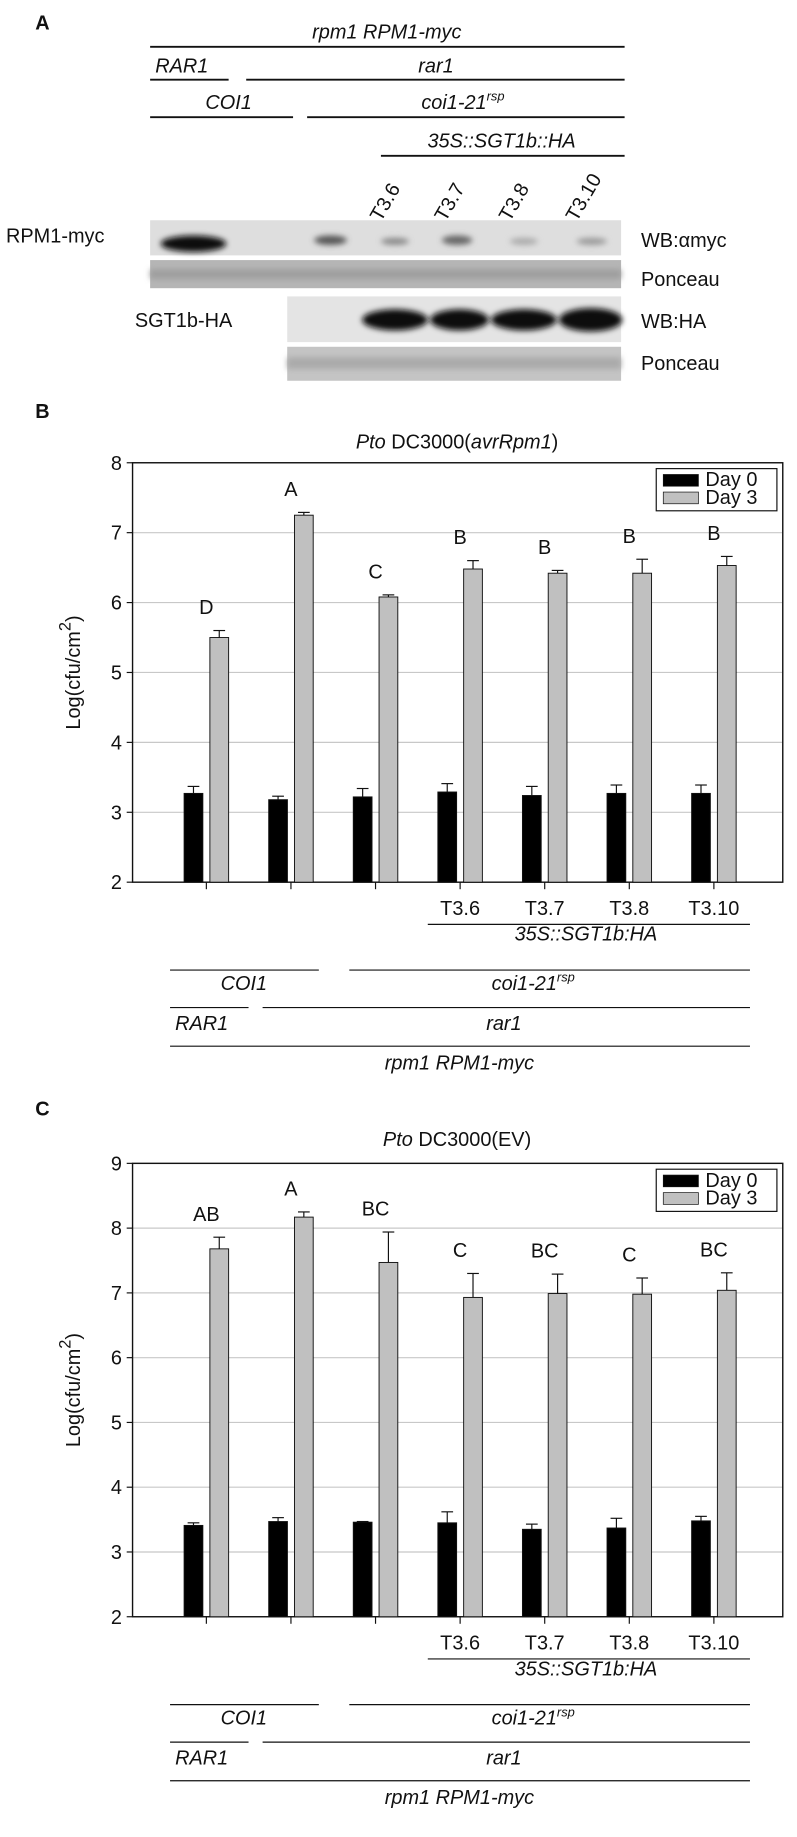 The width and height of the screenshot is (797, 1837). I want to click on x-tick-label: T3.10, so click(713, 1644).